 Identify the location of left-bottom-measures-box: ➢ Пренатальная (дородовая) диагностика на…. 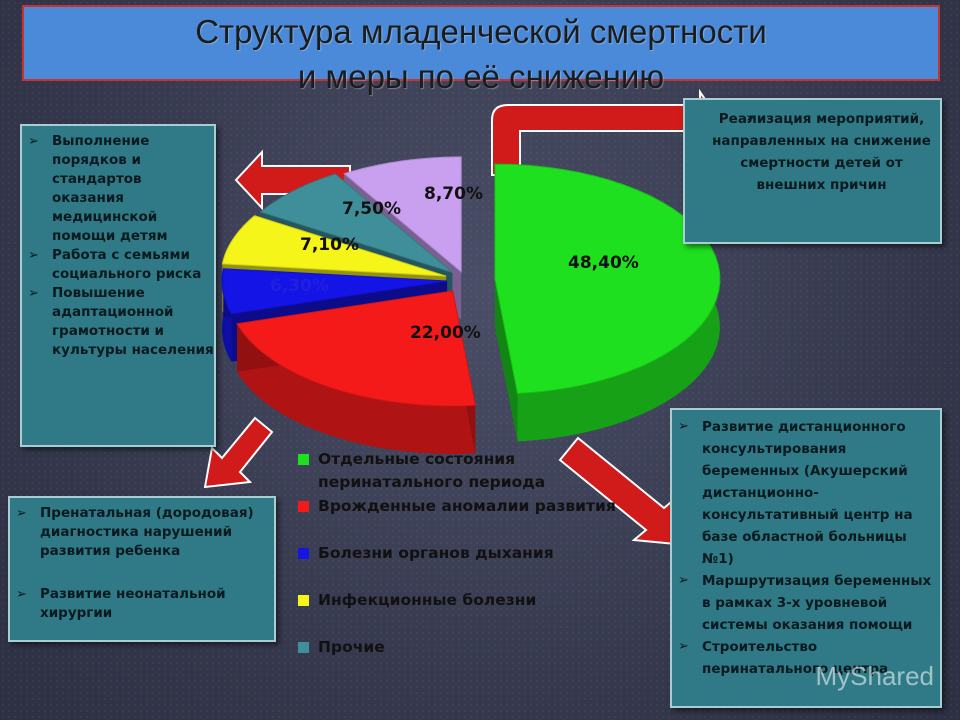
(142, 569).